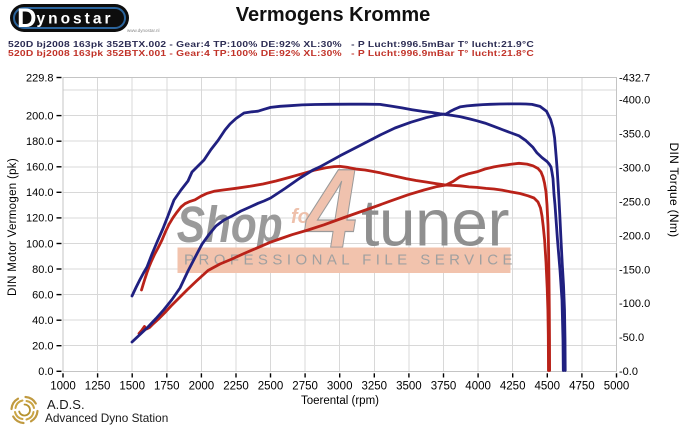  I want to click on svg-text: 2500, so click(271, 387).